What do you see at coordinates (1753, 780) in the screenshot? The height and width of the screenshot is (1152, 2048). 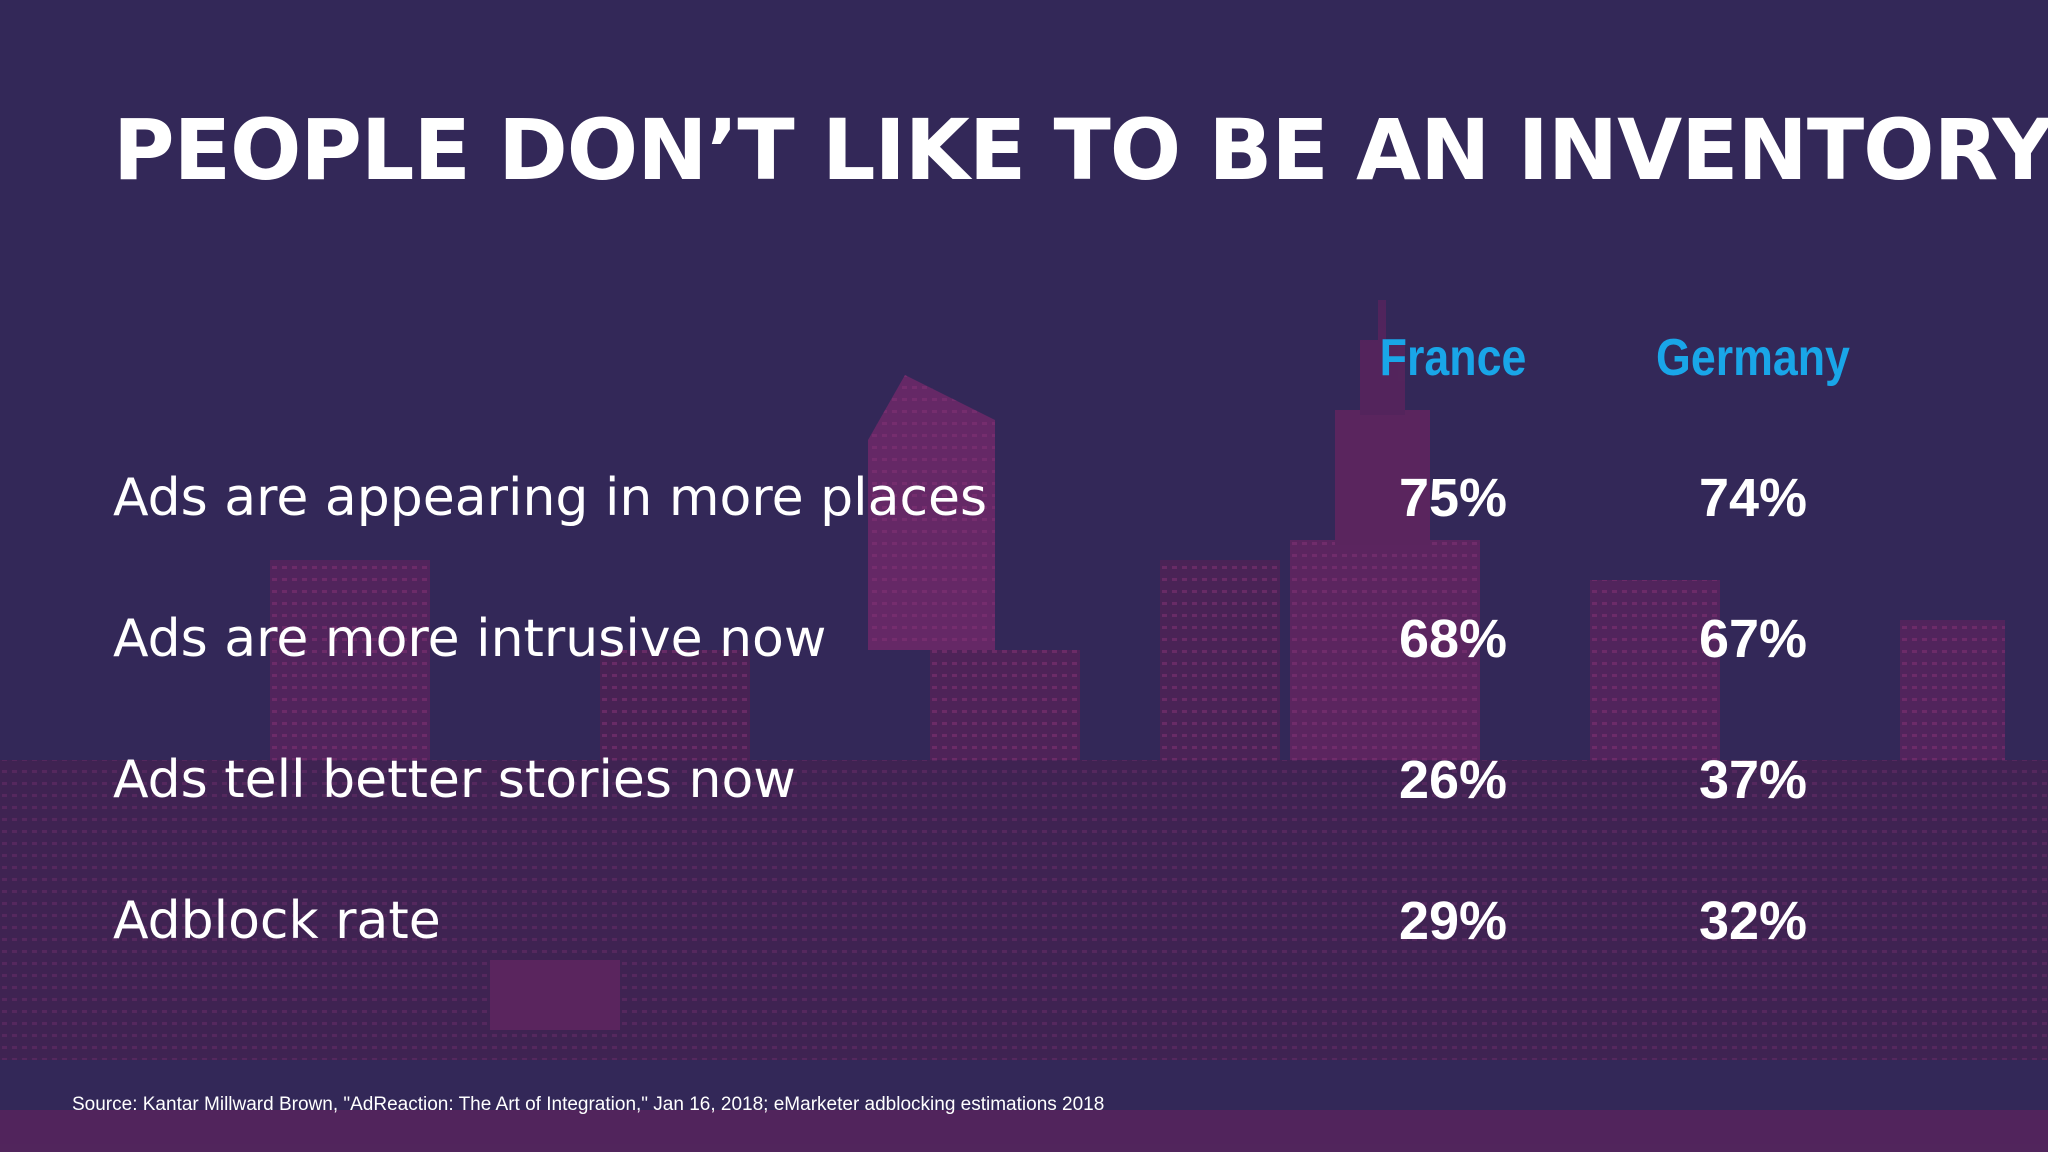 I see `cell-germany-better-stories: 37%` at bounding box center [1753, 780].